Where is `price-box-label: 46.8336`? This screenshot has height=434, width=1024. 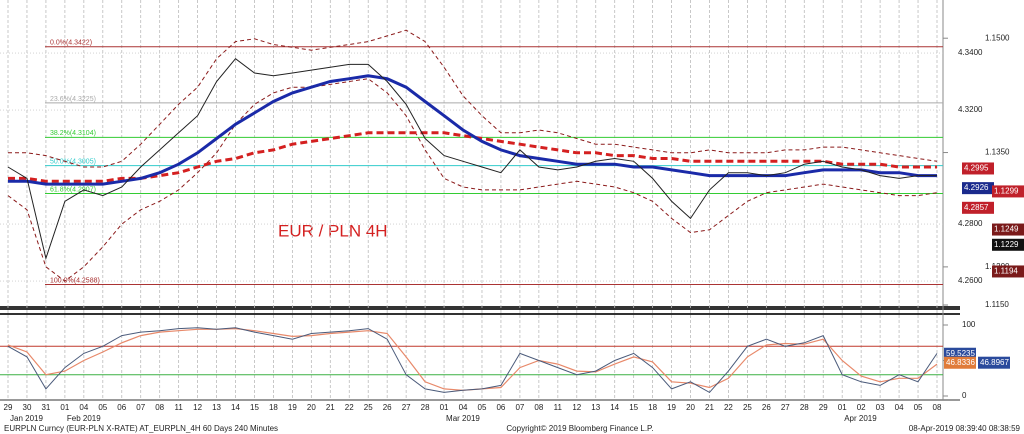 price-box-label: 46.8336 is located at coordinates (960, 362).